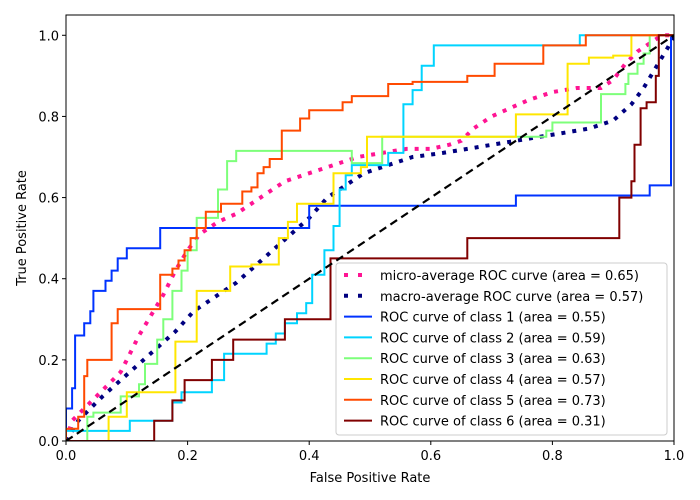  I want to click on y-tick-label: 0.8, so click(48, 117).